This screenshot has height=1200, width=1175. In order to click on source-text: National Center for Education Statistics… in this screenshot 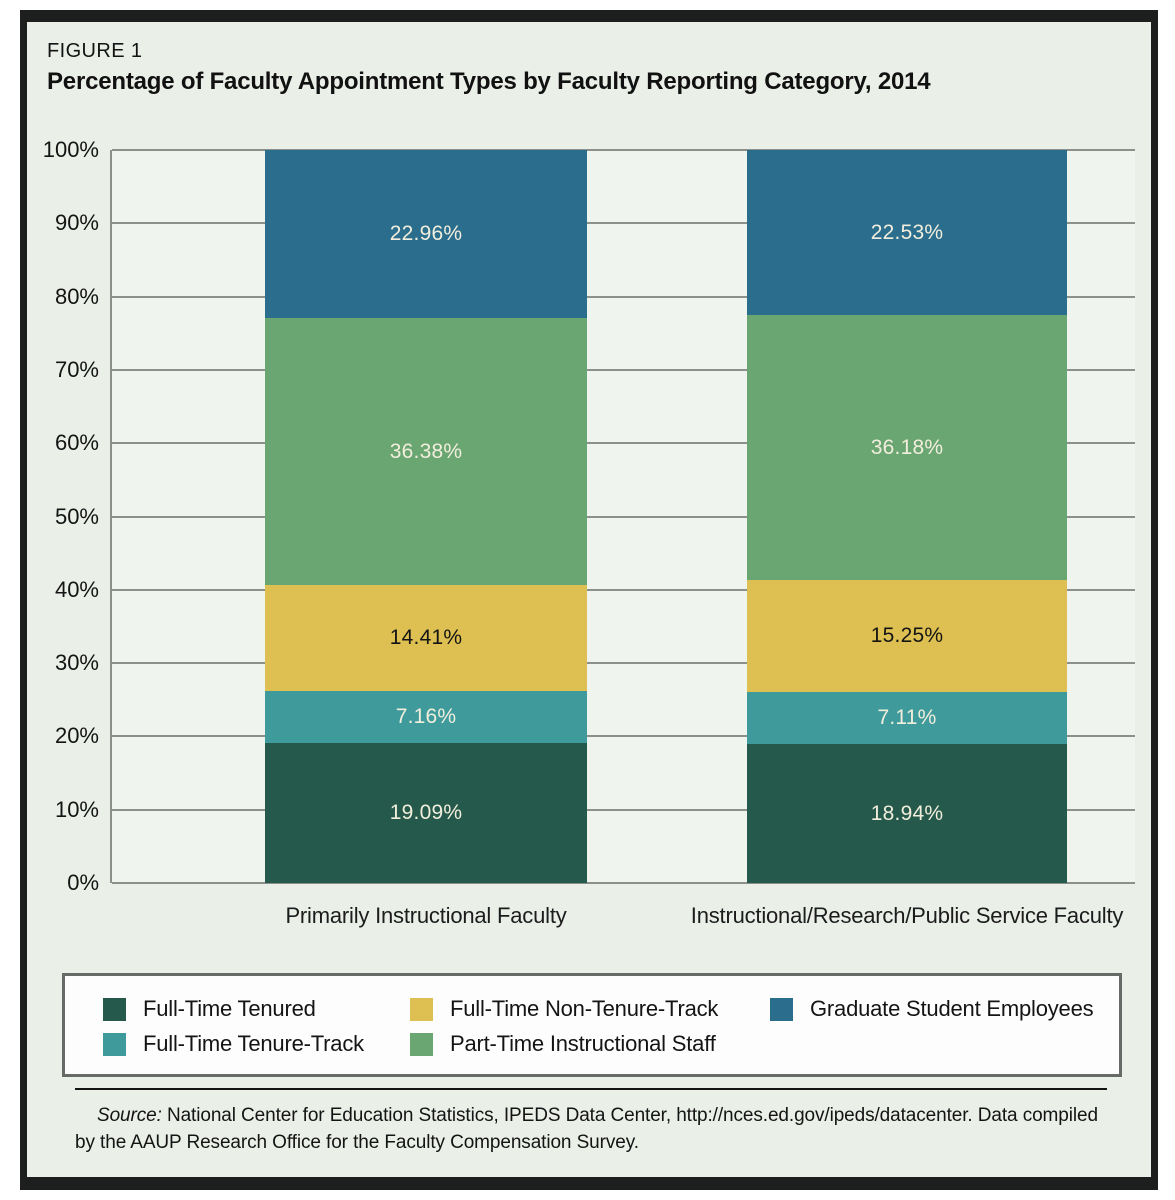, I will do `click(586, 1129)`.